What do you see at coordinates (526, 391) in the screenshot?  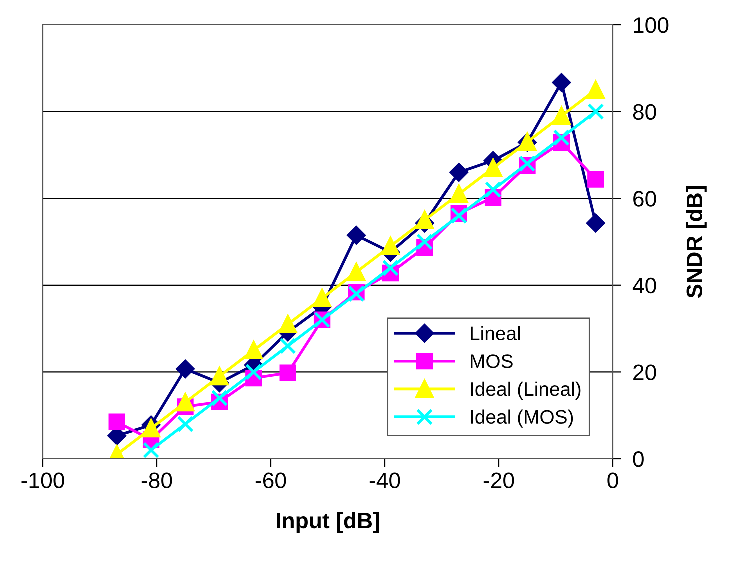 I see `legend-label: Ideal (Lineal)` at bounding box center [526, 391].